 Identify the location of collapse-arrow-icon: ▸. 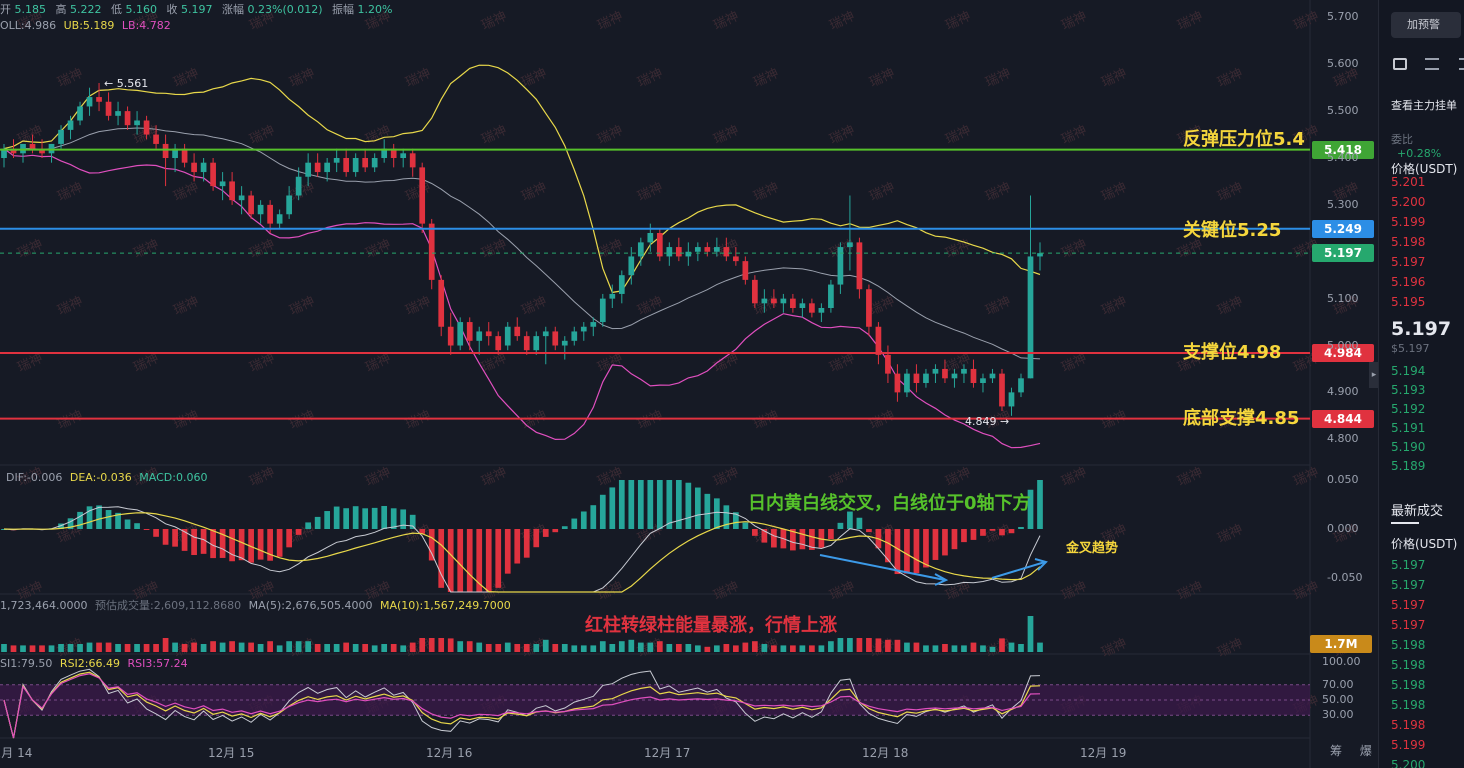
(1374, 375).